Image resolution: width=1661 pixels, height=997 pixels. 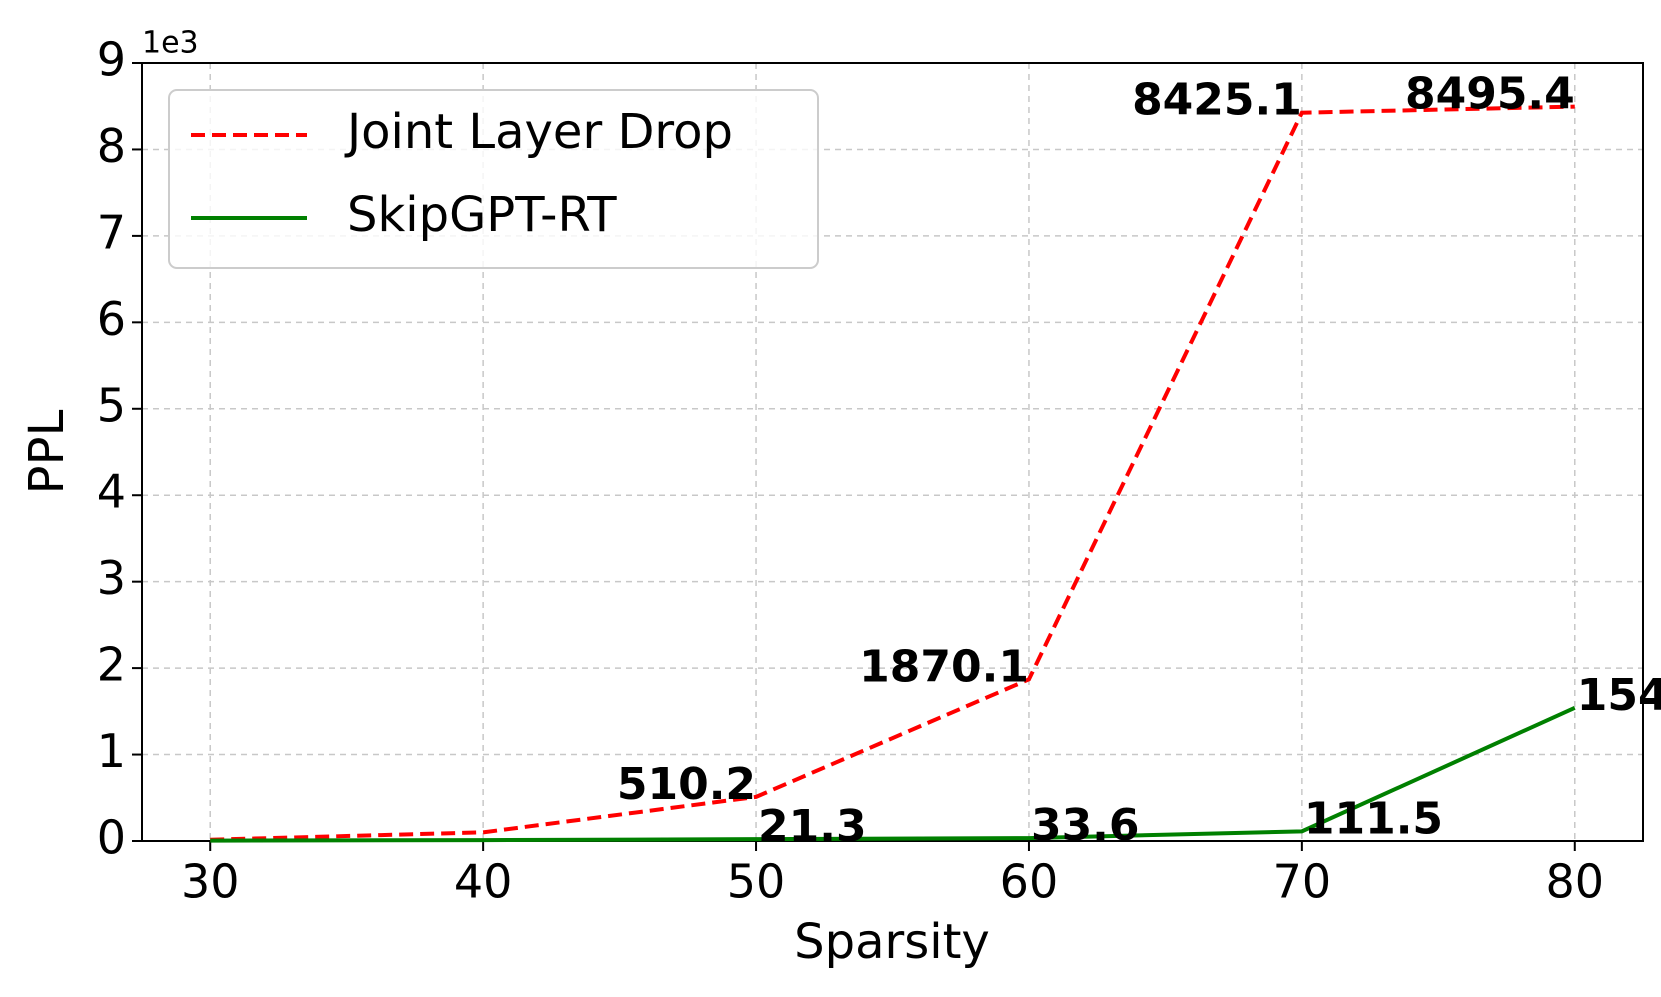 I want to click on y-tick-label: 0, so click(x=111, y=838).